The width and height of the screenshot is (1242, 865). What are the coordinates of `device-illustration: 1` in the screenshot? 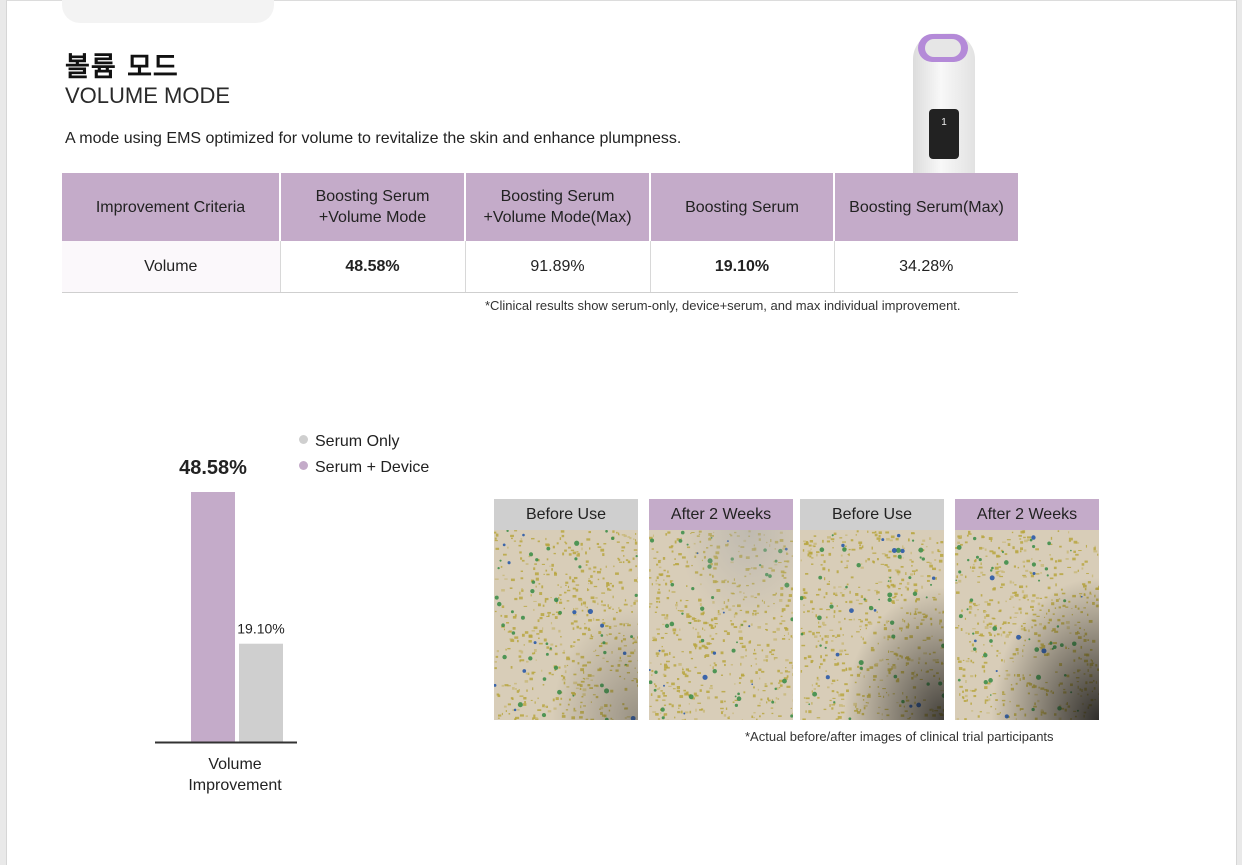 It's located at (944, 101).